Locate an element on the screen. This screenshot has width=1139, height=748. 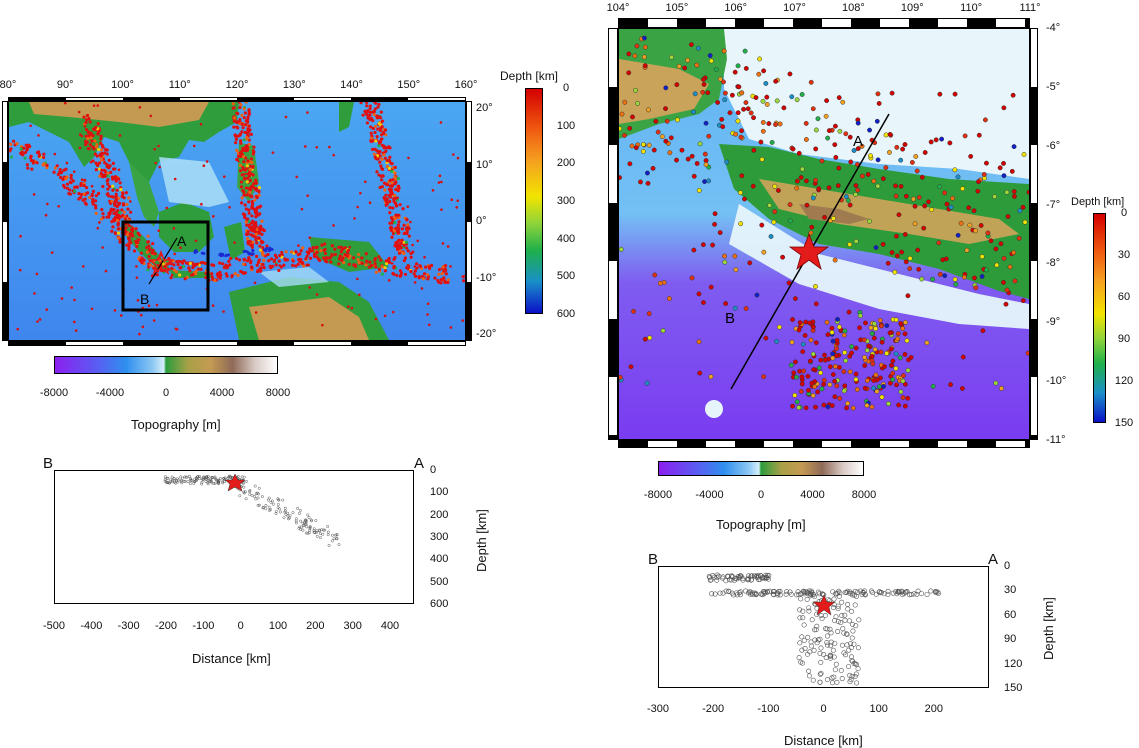
left-cross-section is located at coordinates (234, 537).